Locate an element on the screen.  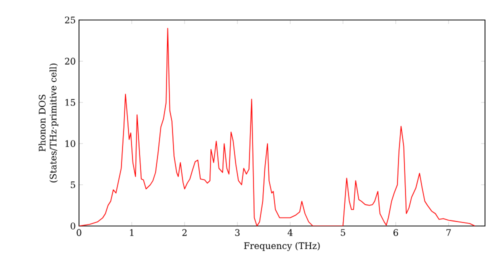
x-tick-label: 1 is located at coordinates (132, 232).